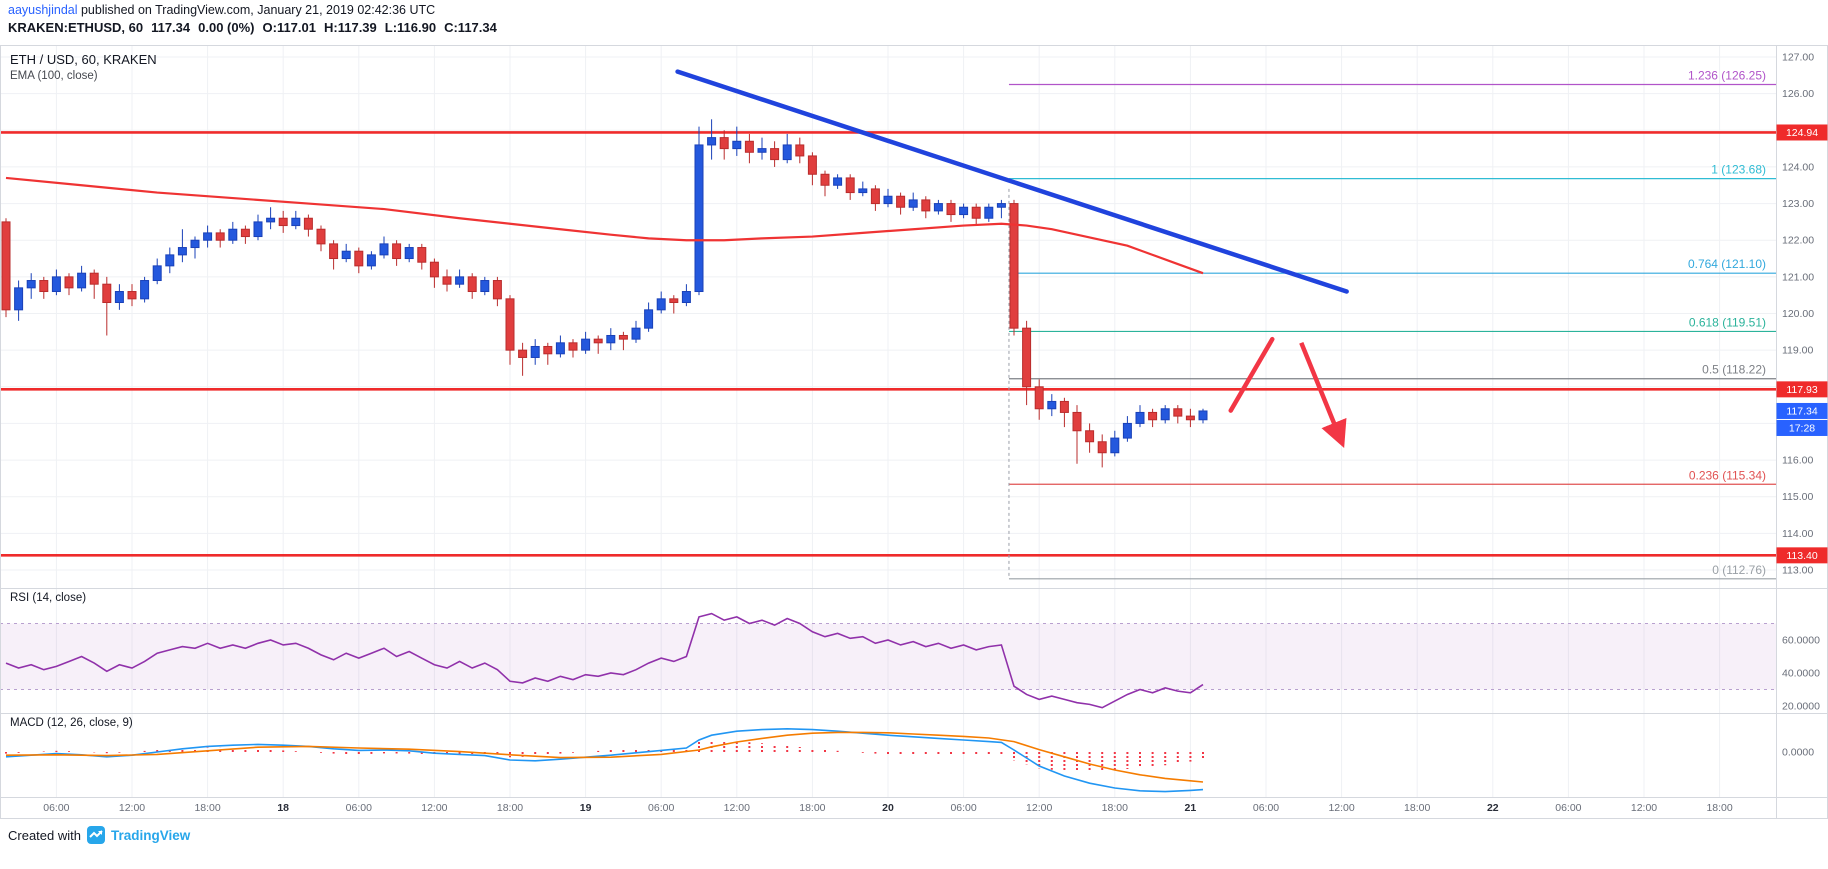  Describe the element at coordinates (1734, 370) in the screenshot. I see `svg-text: 0.5 (118.22)` at that location.